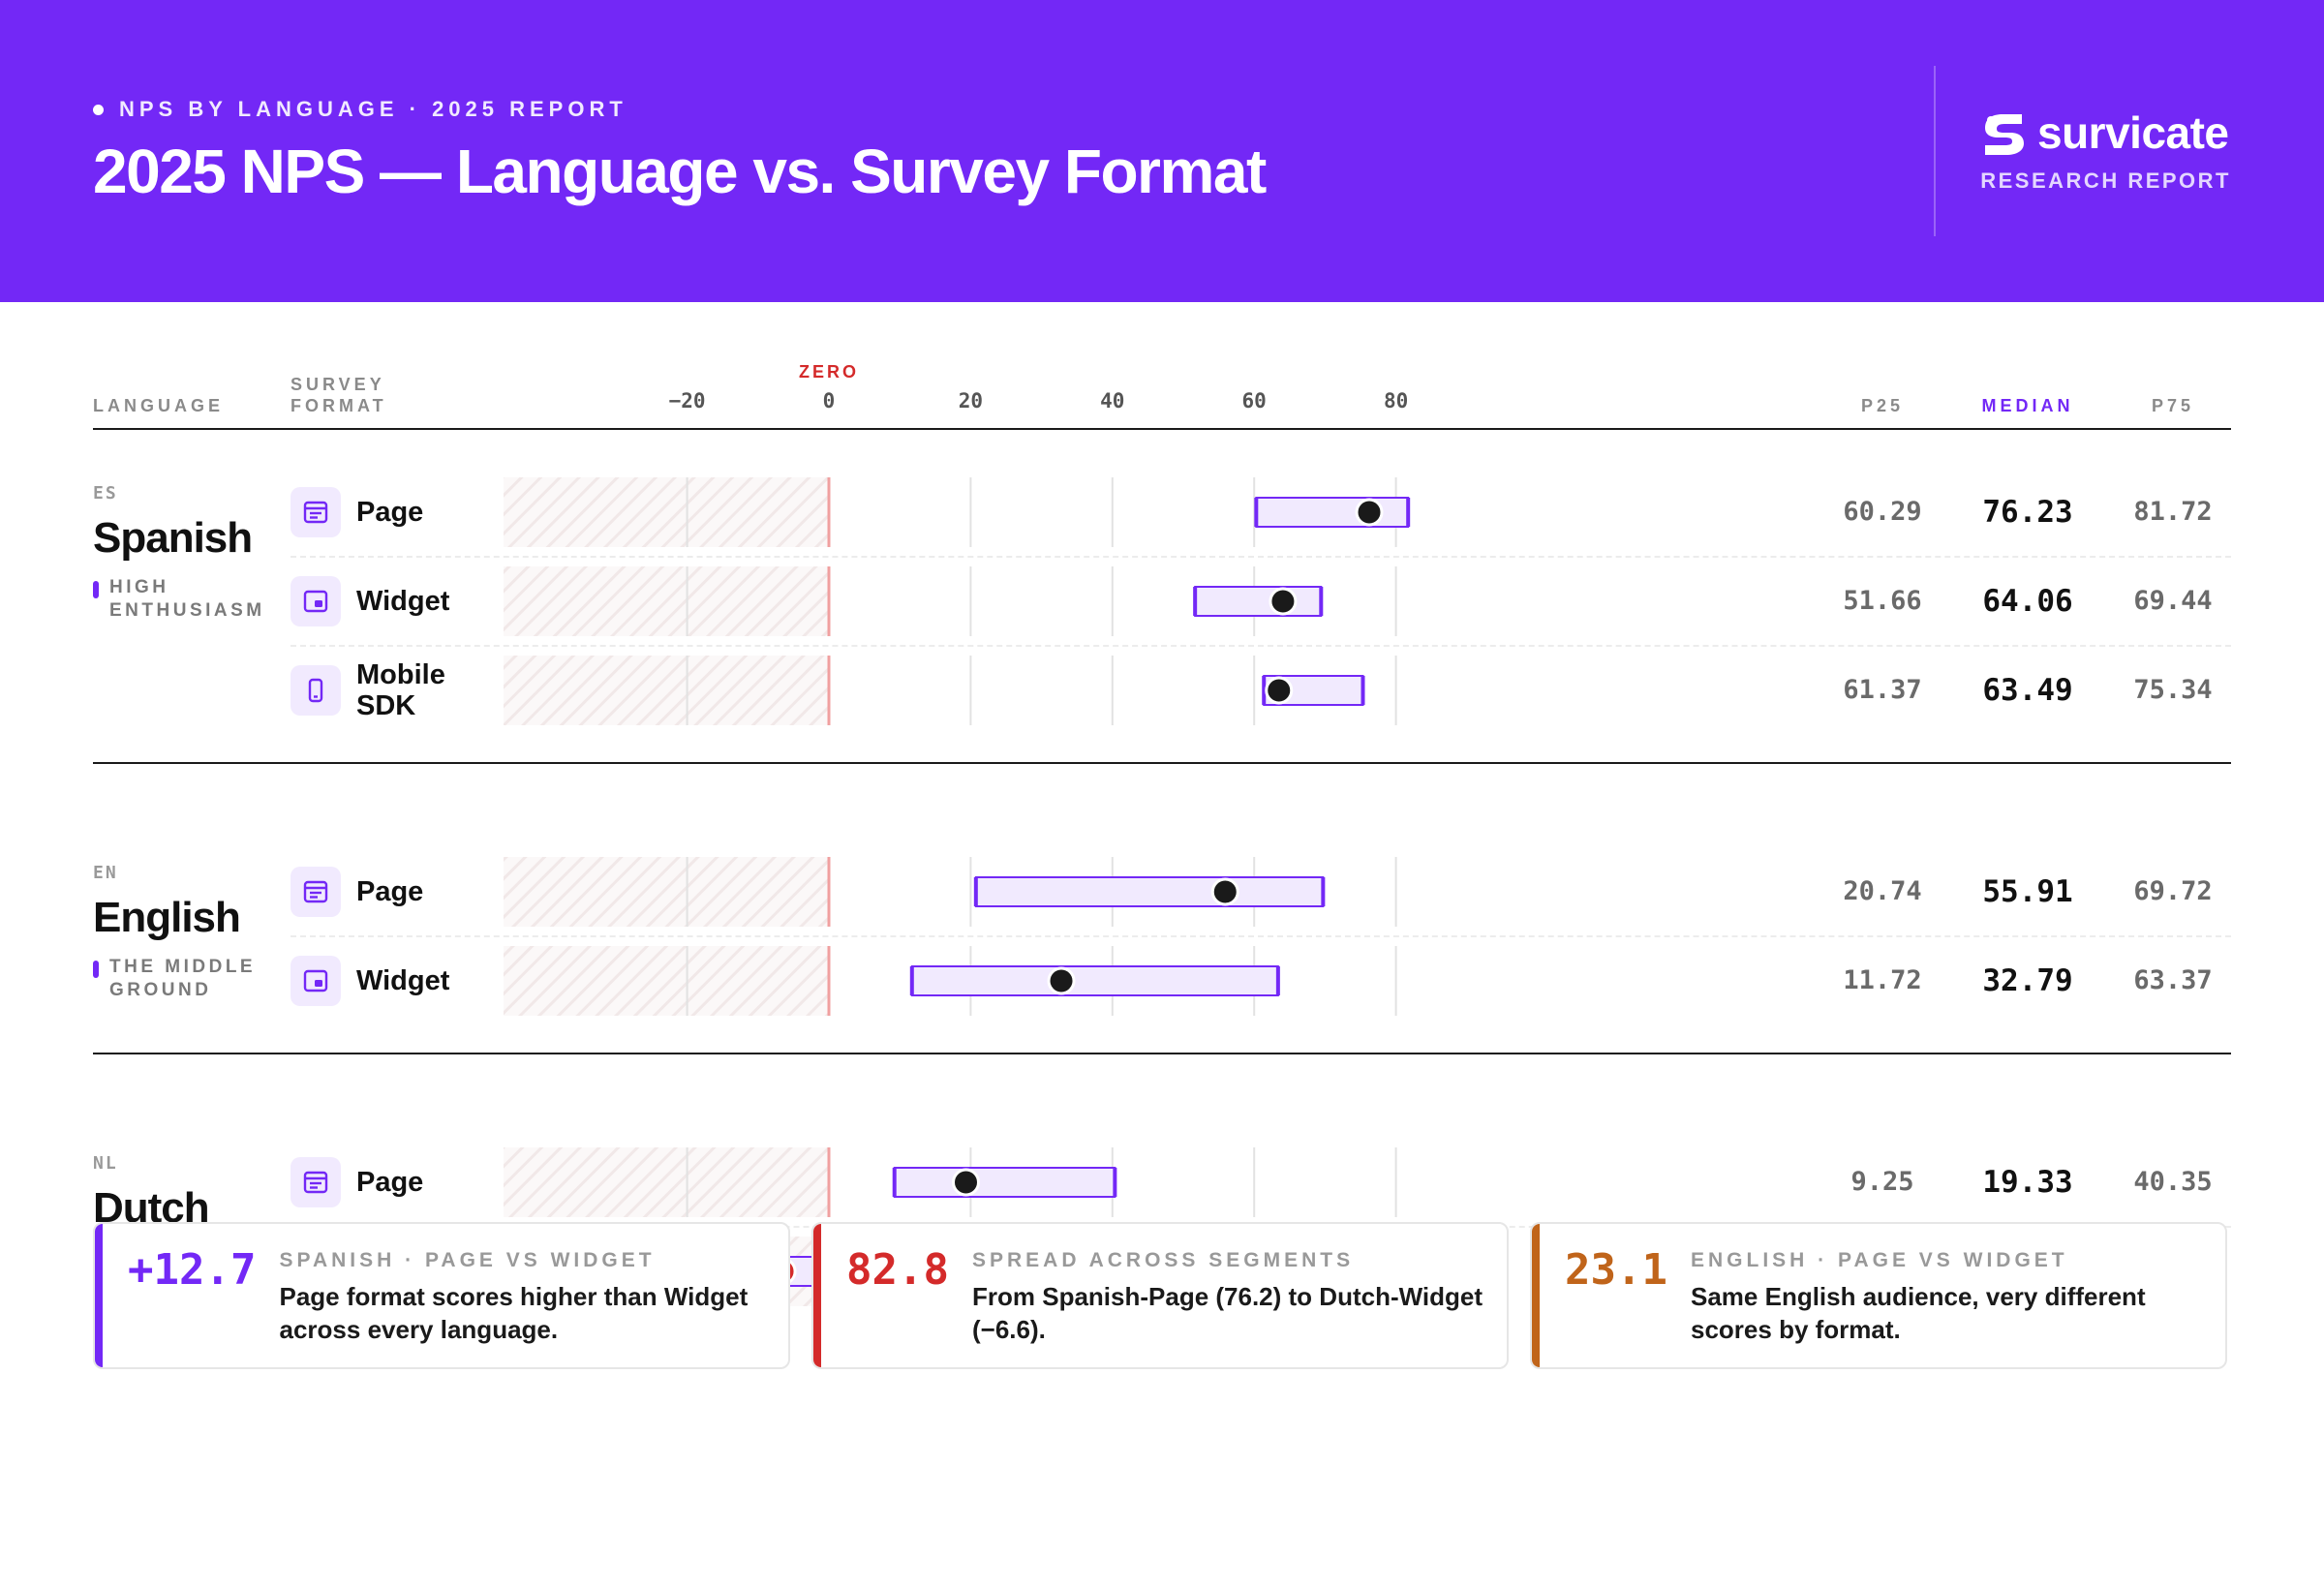  I want to click on card-title: ENGLISH · PAGE VS WIDGET, so click(1880, 1260).